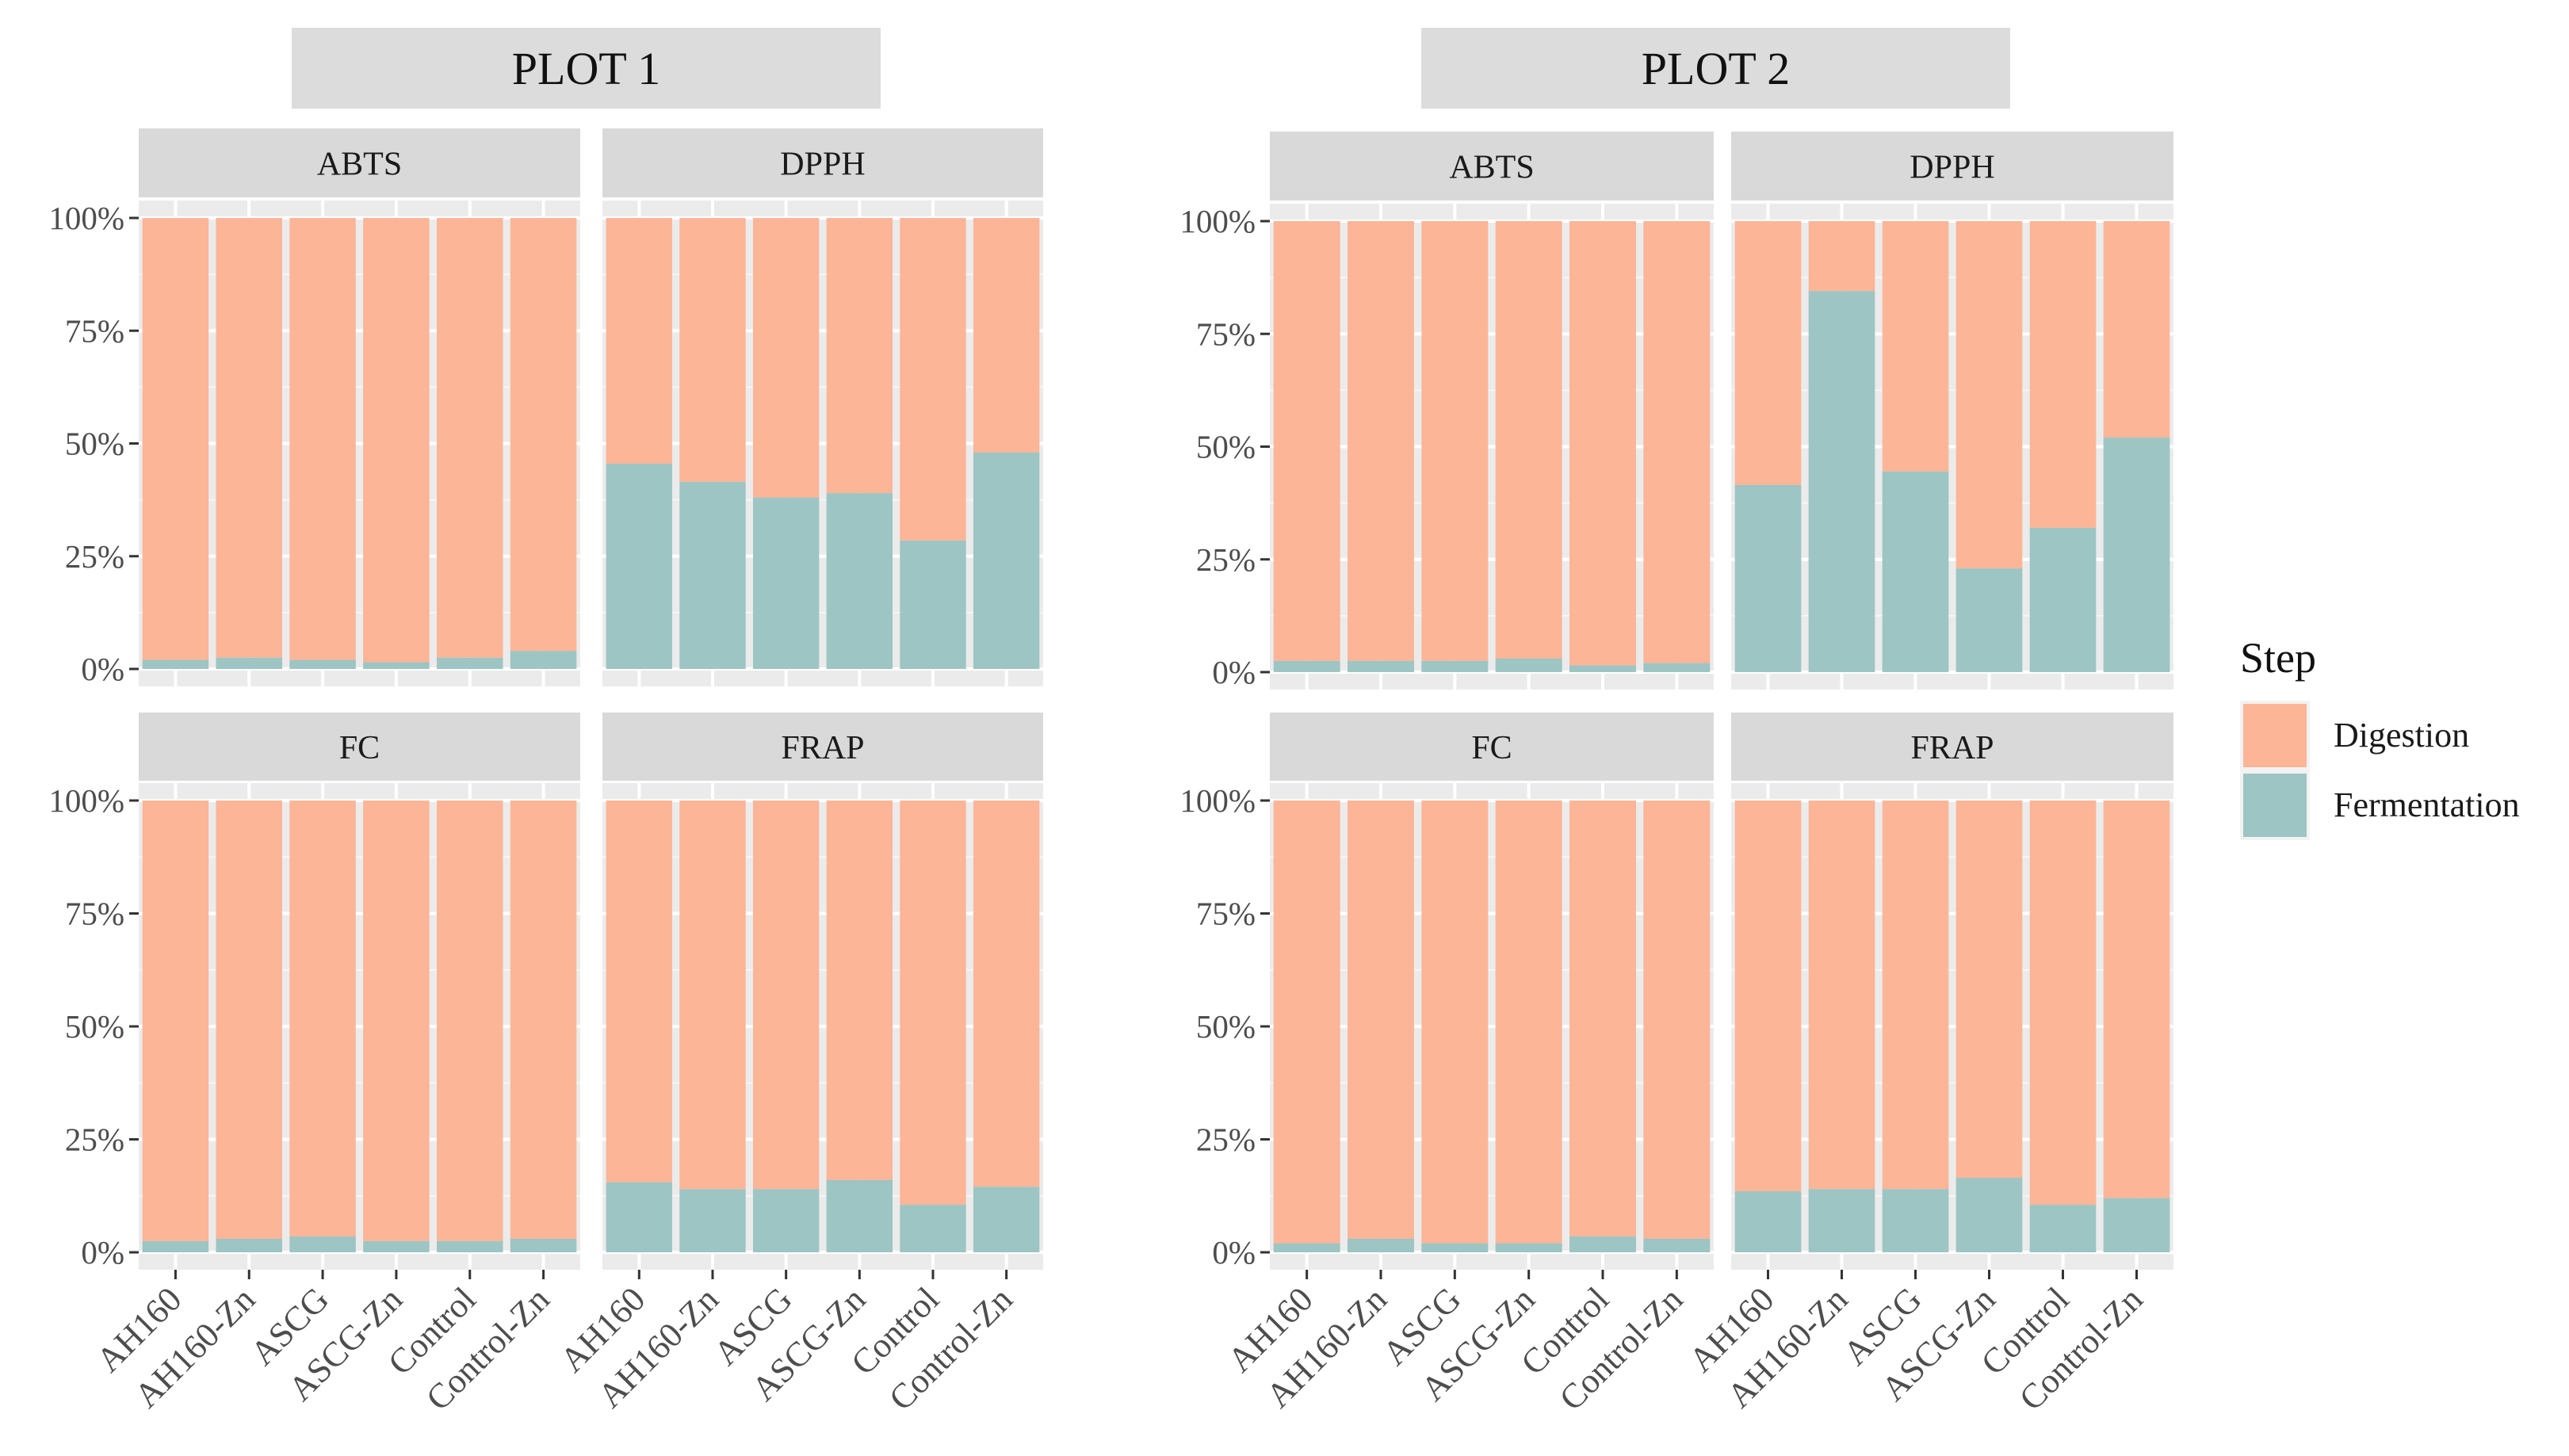 The image size is (2569, 1456). I want to click on y-tick-label: 75%, so click(95, 330).